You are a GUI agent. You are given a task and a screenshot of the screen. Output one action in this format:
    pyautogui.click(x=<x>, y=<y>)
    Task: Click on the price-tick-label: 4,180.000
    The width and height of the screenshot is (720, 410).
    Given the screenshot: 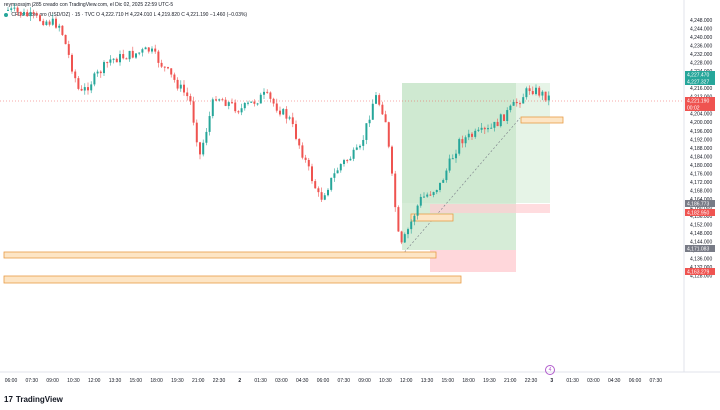 What is the action you would take?
    pyautogui.click(x=701, y=166)
    